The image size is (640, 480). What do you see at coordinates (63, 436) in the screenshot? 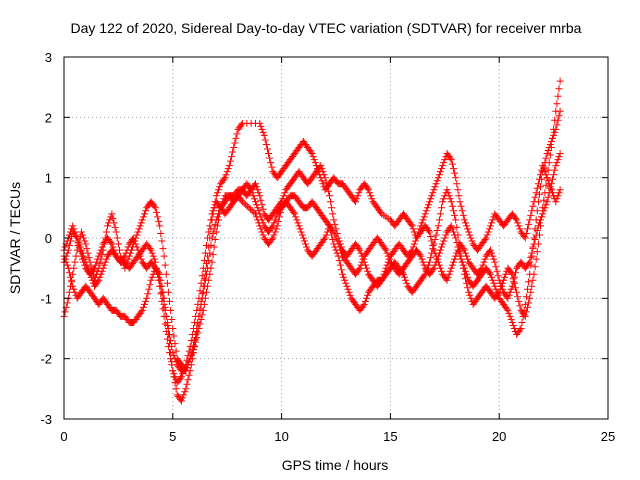
I see `x-tick-label: 0` at bounding box center [63, 436].